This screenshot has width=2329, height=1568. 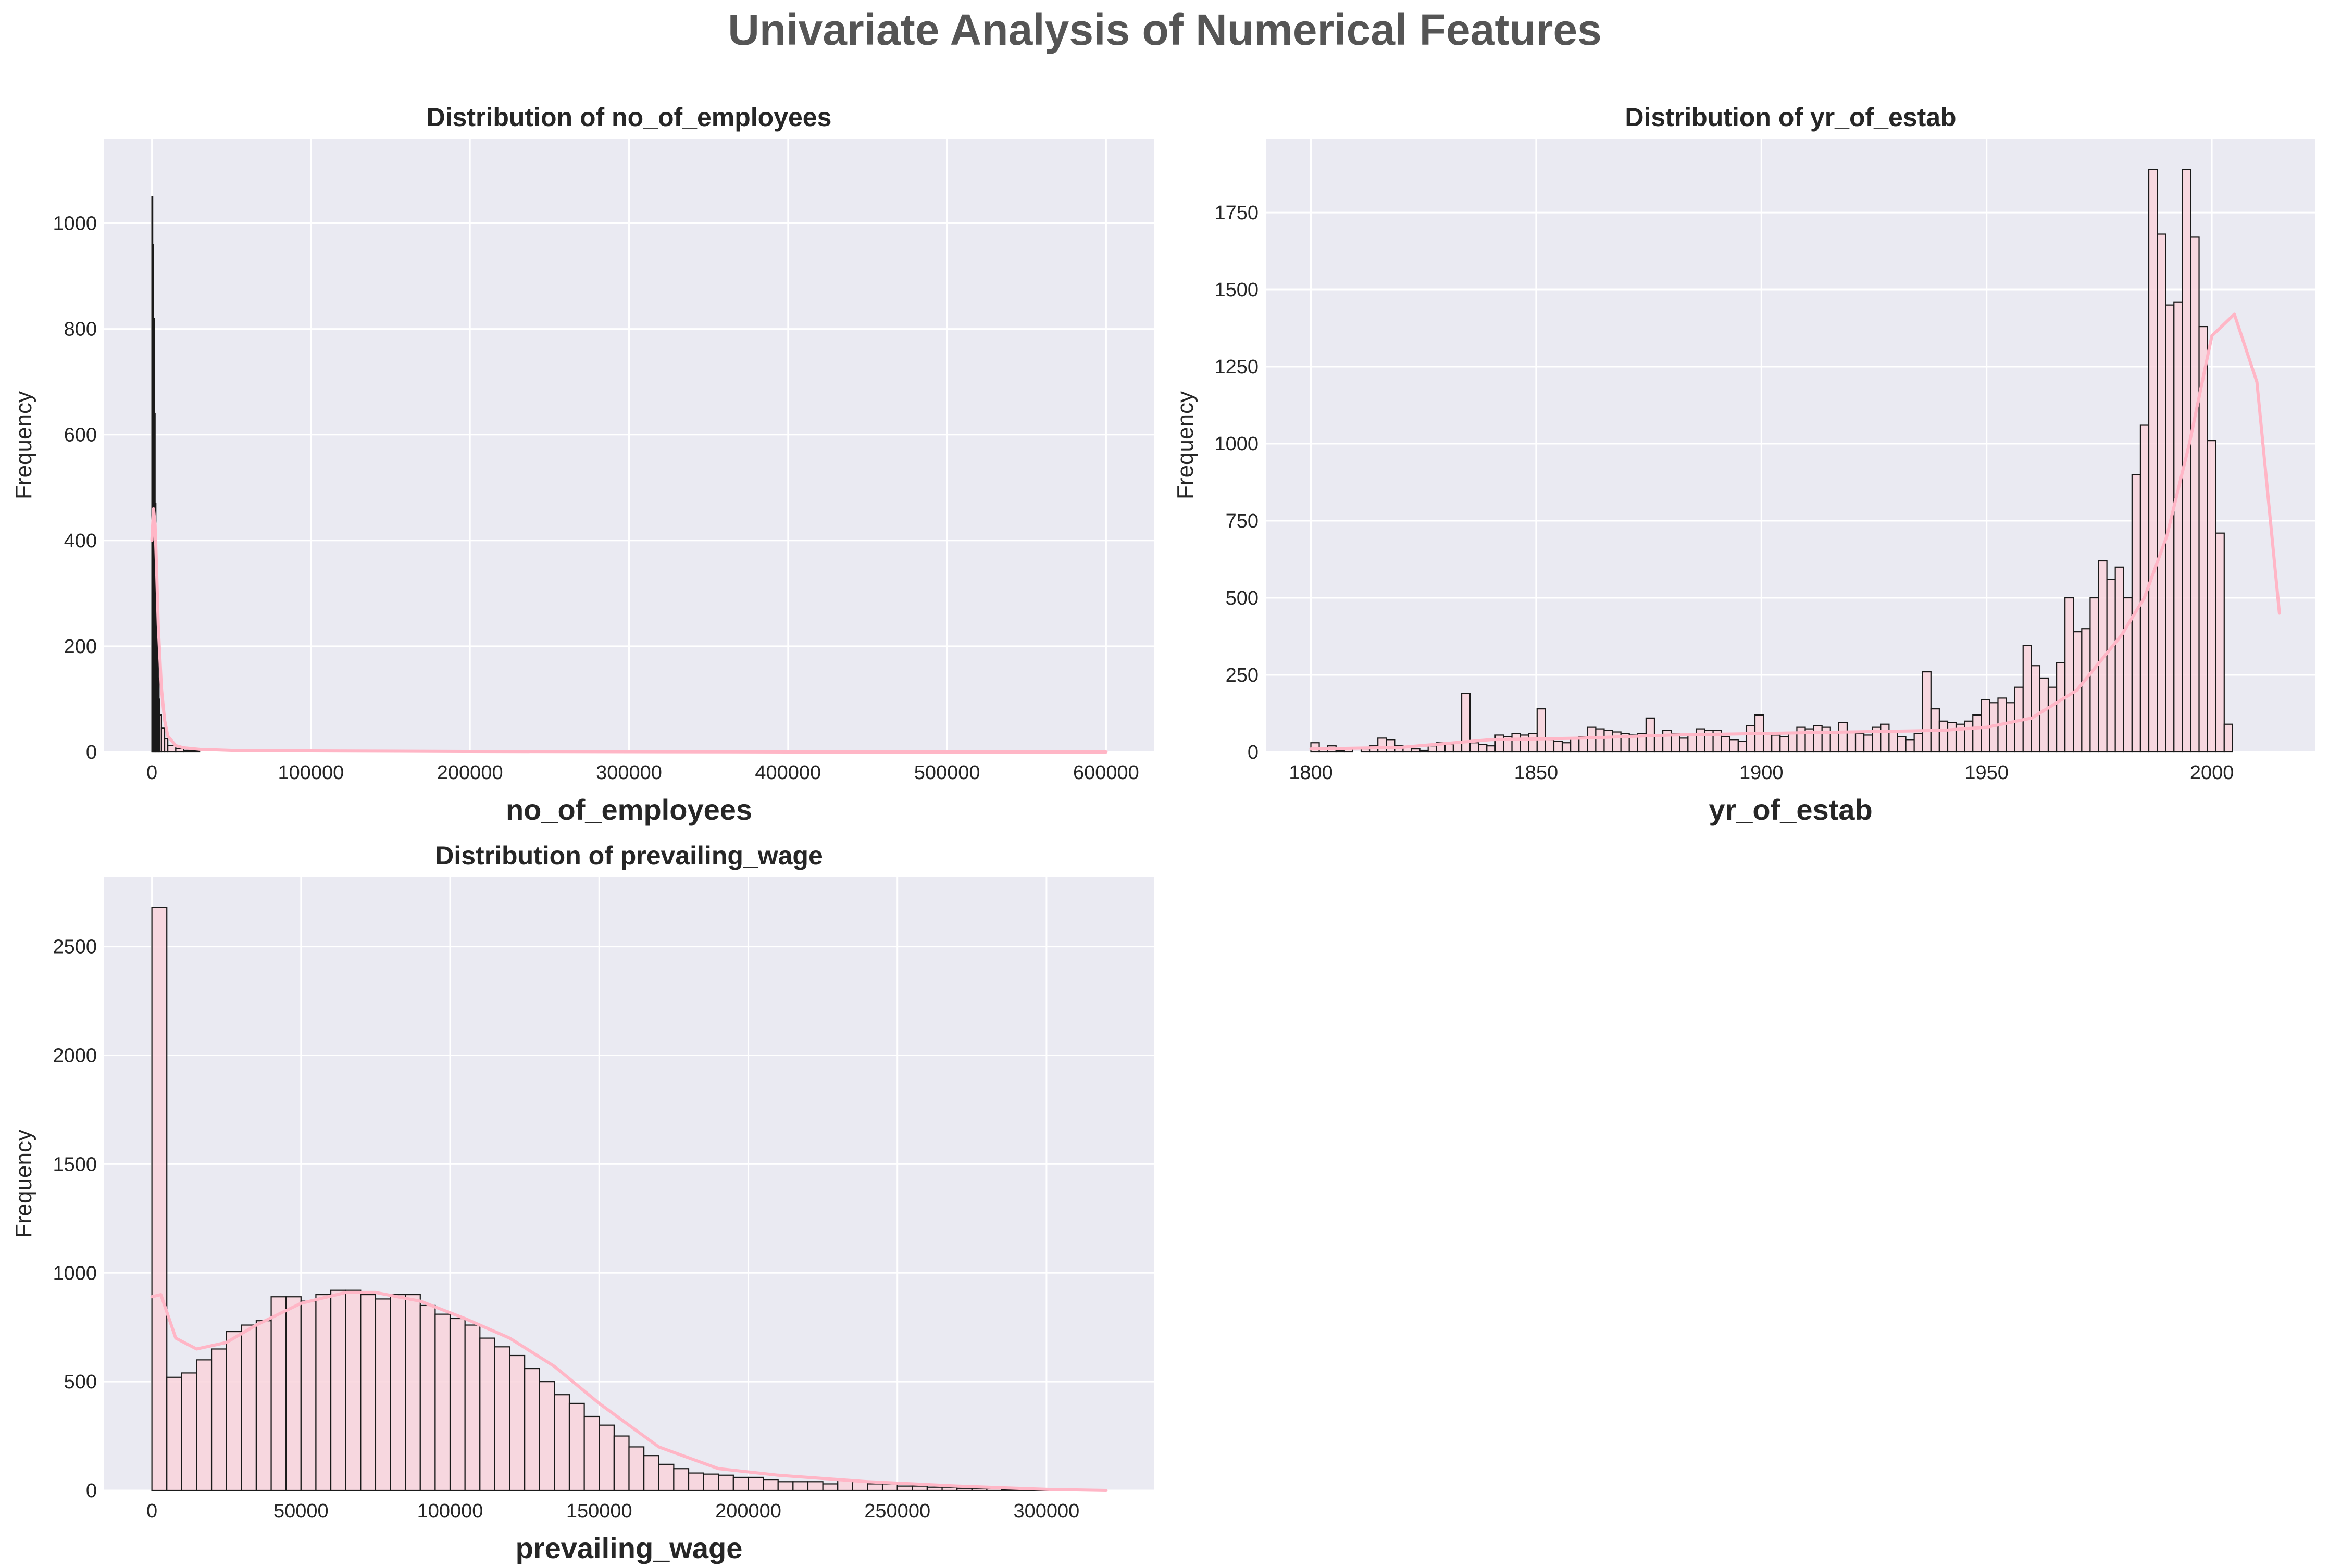 What do you see at coordinates (1243, 598) in the screenshot?
I see `y-tick-label: 500` at bounding box center [1243, 598].